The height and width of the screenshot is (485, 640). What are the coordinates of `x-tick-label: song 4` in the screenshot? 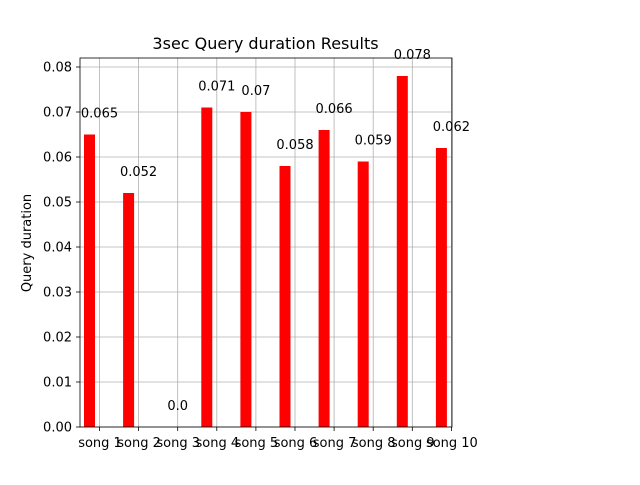 It's located at (217, 443).